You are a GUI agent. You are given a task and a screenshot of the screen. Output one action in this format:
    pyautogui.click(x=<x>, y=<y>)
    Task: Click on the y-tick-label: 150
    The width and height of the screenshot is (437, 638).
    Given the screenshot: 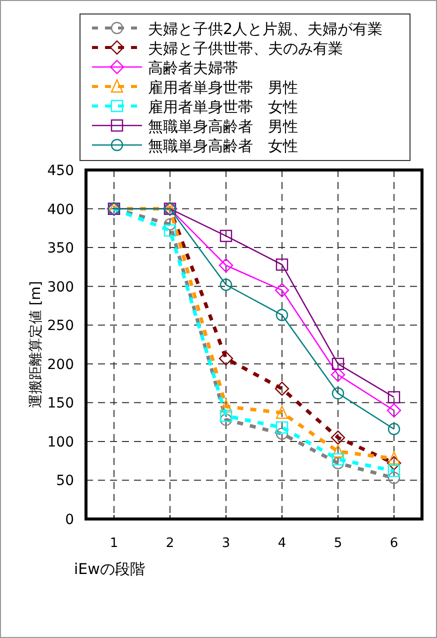 What is the action you would take?
    pyautogui.click(x=60, y=404)
    